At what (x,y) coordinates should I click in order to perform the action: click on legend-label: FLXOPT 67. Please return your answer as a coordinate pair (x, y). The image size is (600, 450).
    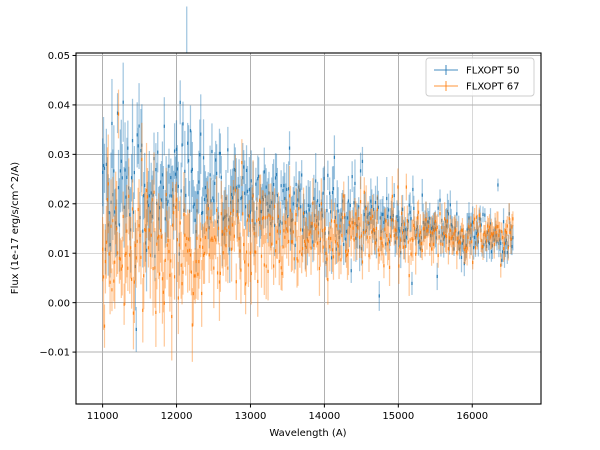
    Looking at the image, I should click on (492, 87).